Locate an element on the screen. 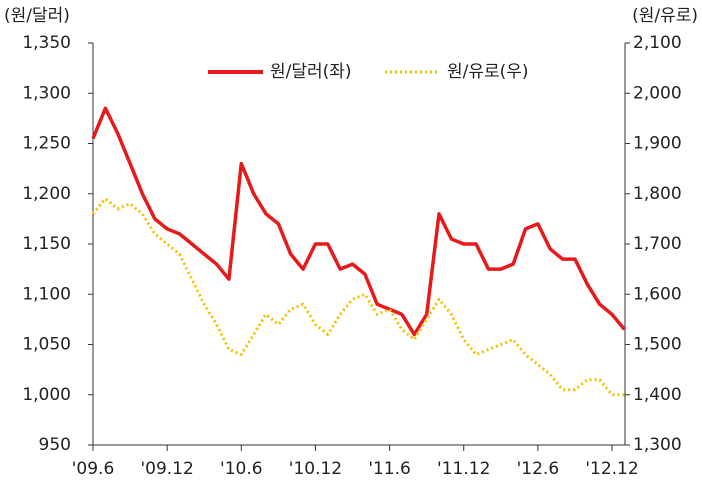 The image size is (702, 501). x-tick-label: '12.12 is located at coordinates (611, 469).